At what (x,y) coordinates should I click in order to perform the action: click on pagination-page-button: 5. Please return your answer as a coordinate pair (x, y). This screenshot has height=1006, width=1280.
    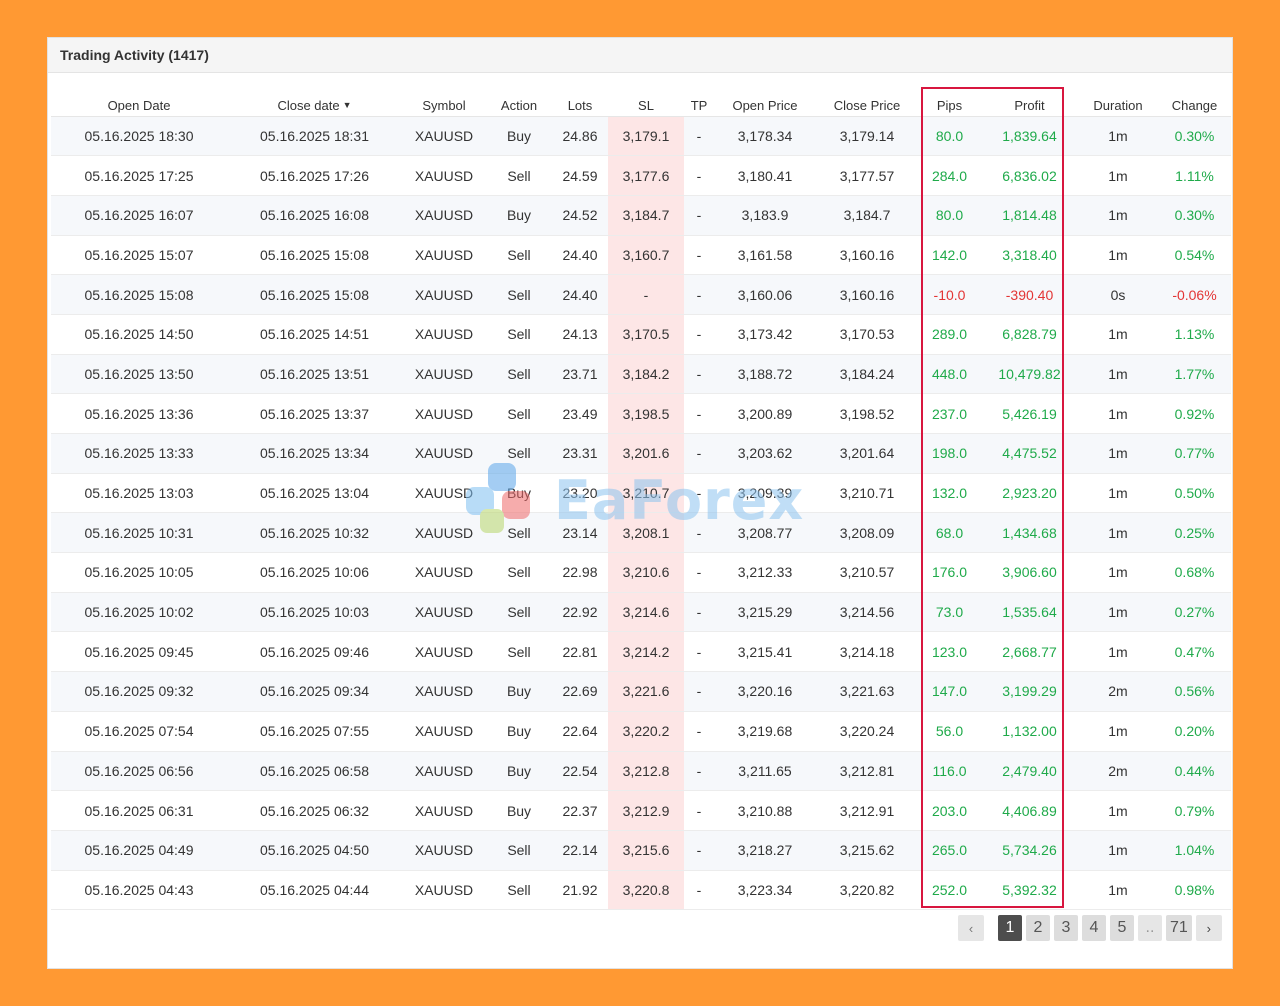
    Looking at the image, I should click on (1122, 928).